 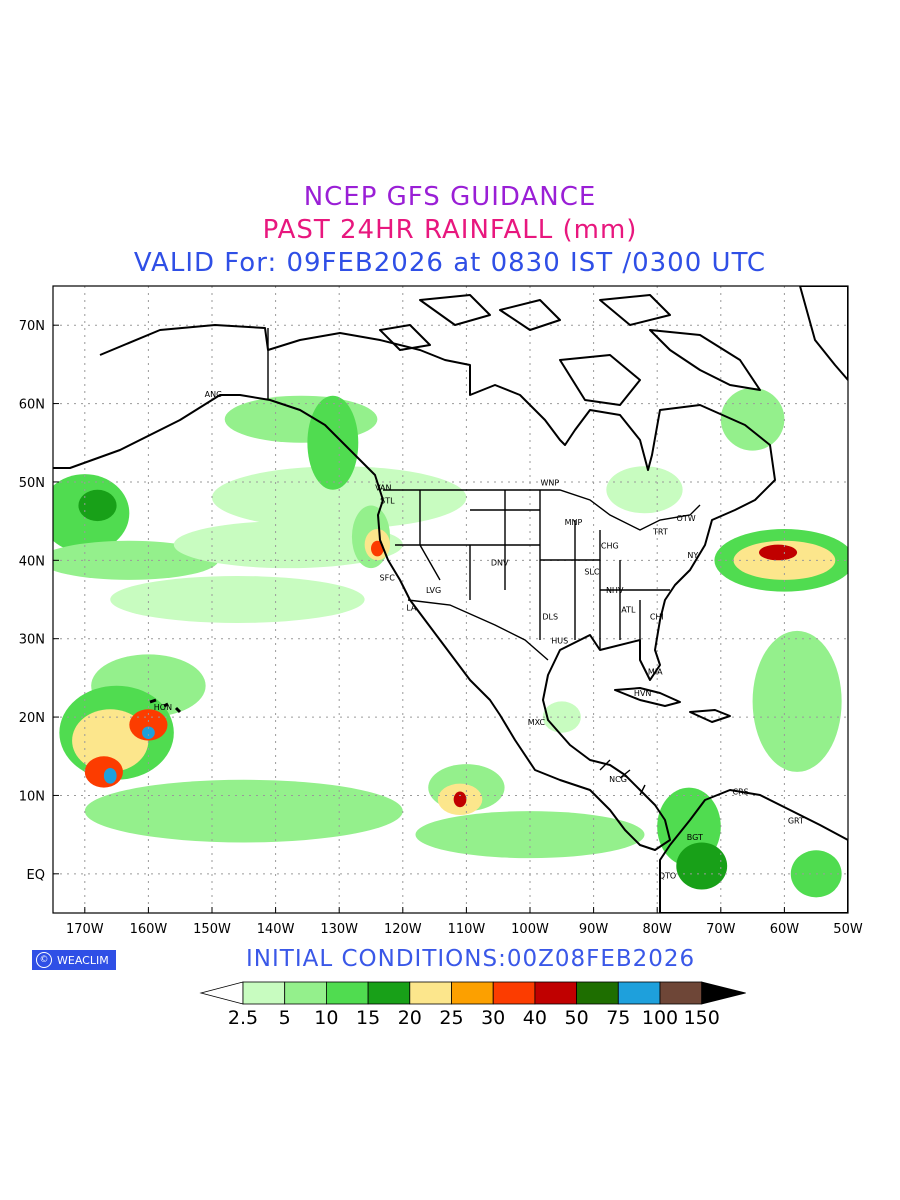 I want to click on station-wnp: WNP, so click(x=549, y=483).